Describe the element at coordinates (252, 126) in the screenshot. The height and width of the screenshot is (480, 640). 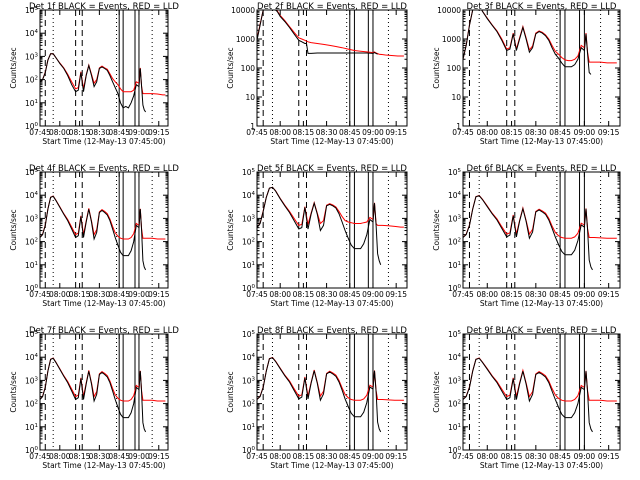
I see `y-tick-label: 1` at that location.